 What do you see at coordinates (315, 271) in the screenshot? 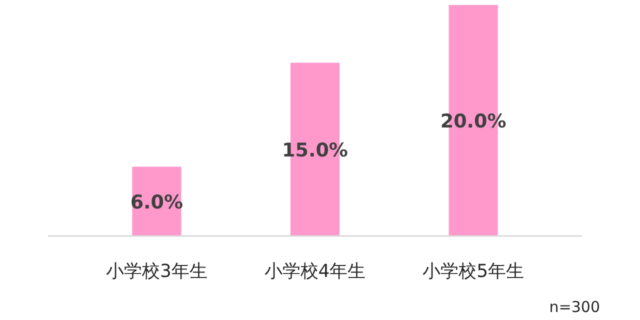
I see `x-tick-label: 小学校4年生` at bounding box center [315, 271].